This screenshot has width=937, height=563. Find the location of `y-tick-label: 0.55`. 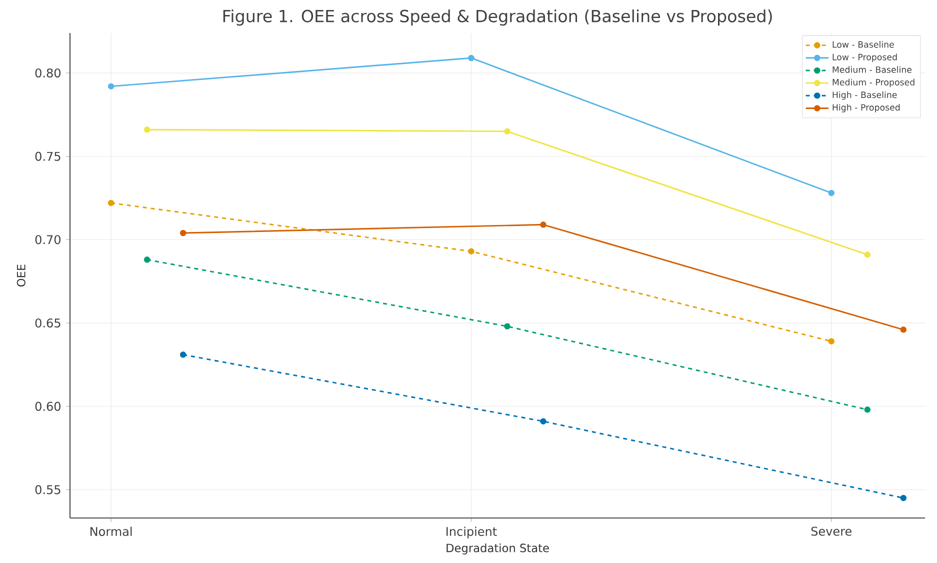

y-tick-label: 0.55 is located at coordinates (47, 489).